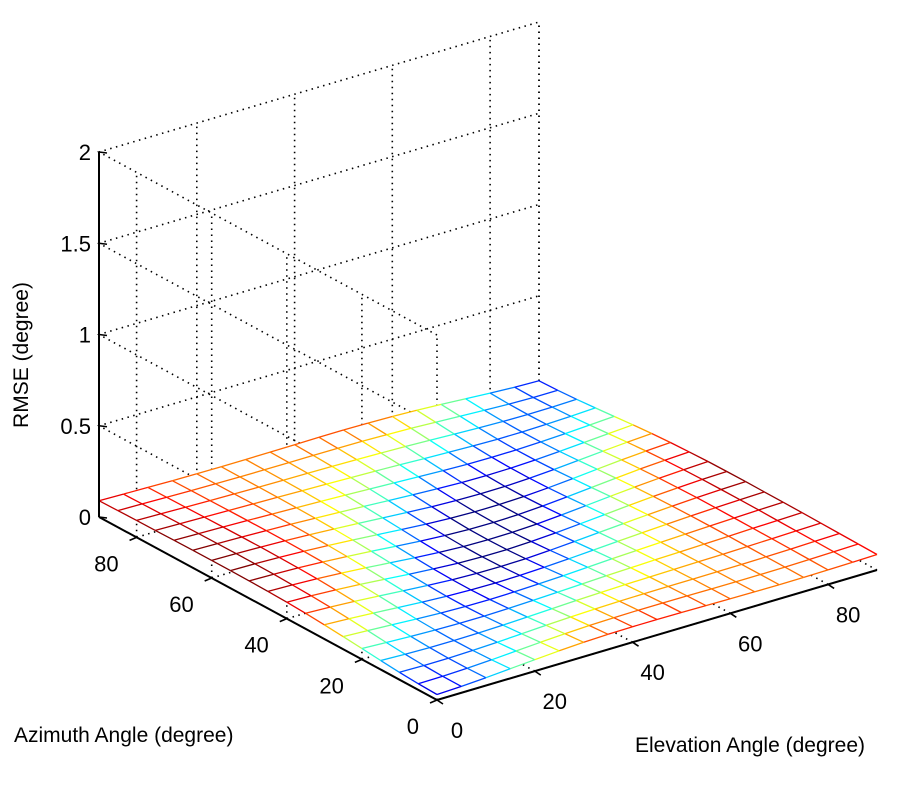 The width and height of the screenshot is (900, 800). Describe the element at coordinates (75, 243) in the screenshot. I see `z-tick-label: 1.5` at that location.